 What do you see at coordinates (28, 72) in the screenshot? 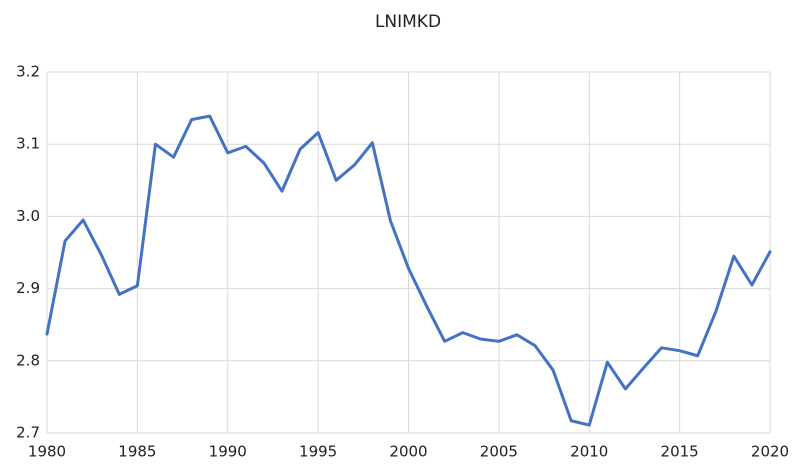
I see `y-tick-label: 3.2` at bounding box center [28, 72].